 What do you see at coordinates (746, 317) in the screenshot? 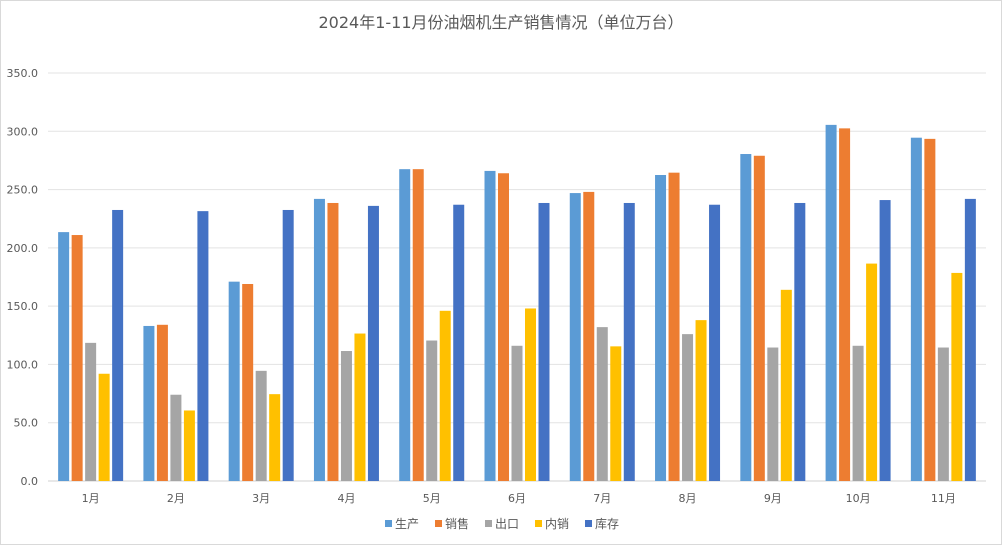
I see `bar-生产-9月` at bounding box center [746, 317].